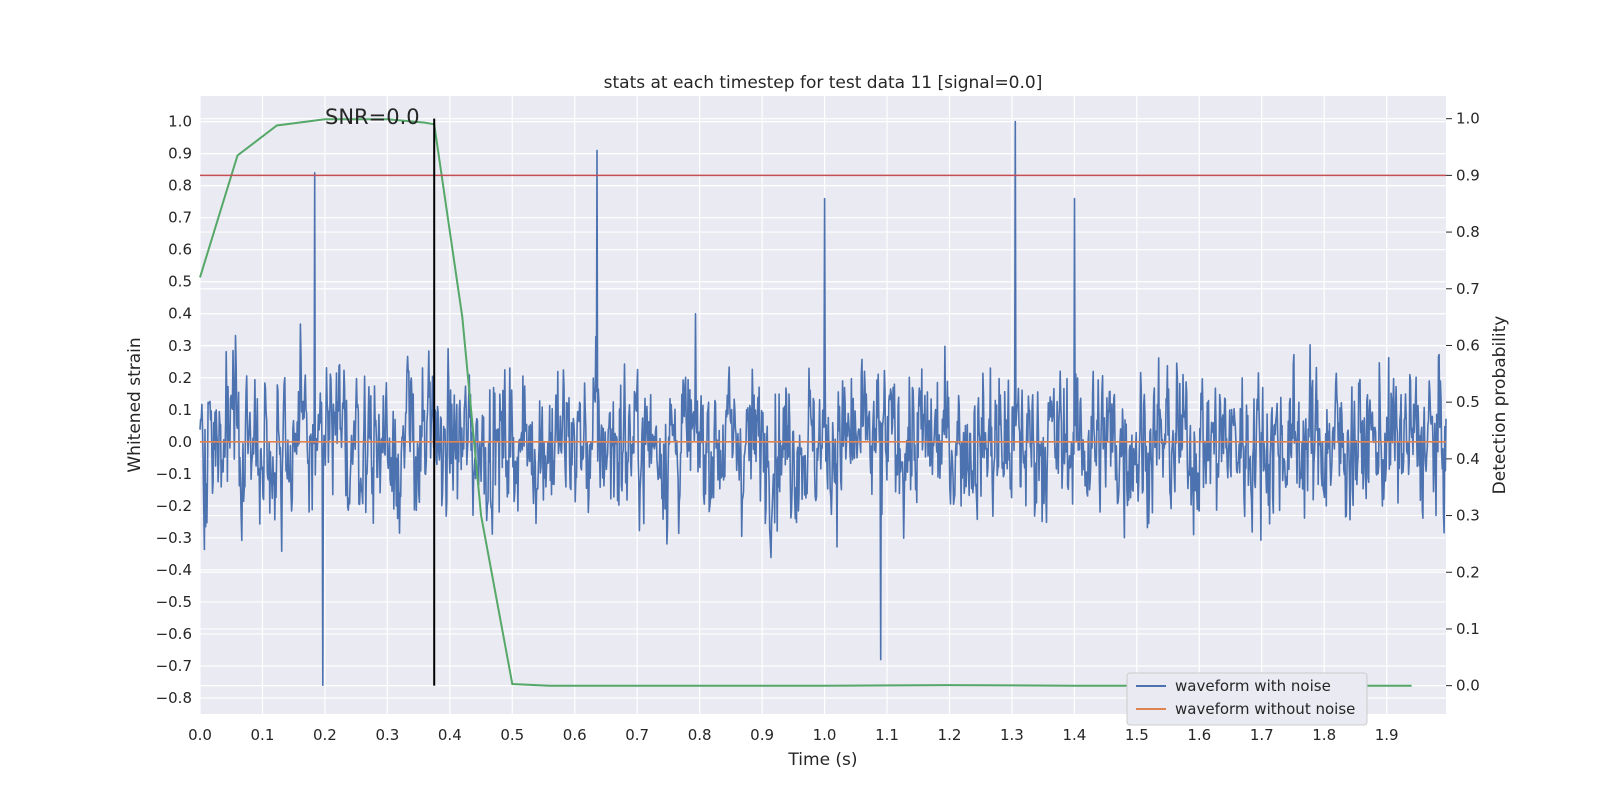 The height and width of the screenshot is (800, 1600). I want to click on y-tick-label: −0.8, so click(174, 698).